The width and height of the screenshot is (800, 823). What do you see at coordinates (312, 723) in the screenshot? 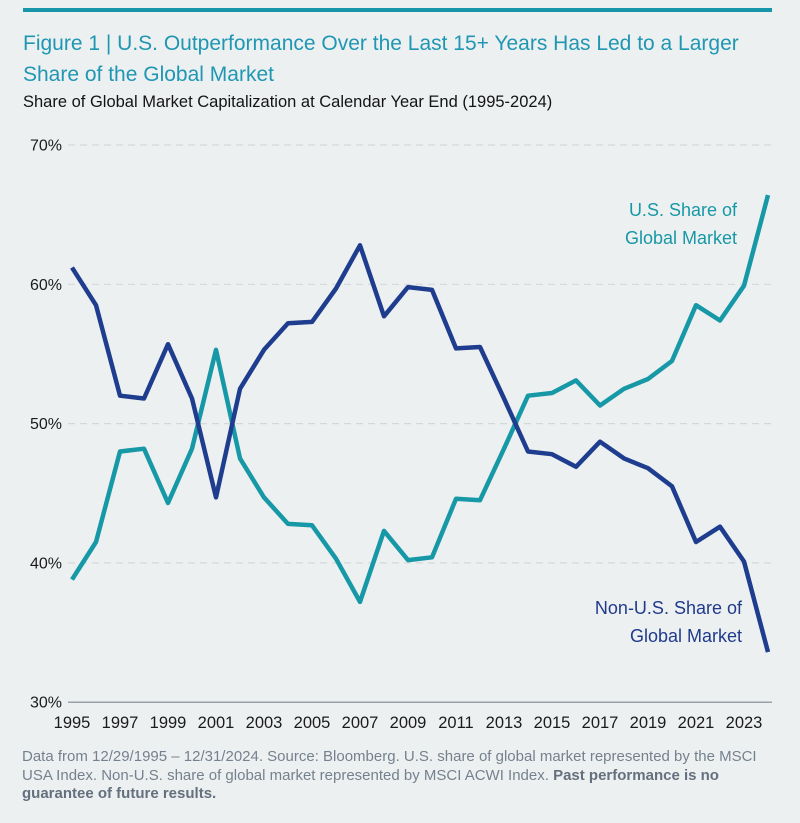
I see `x-tick-label: 2005` at bounding box center [312, 723].